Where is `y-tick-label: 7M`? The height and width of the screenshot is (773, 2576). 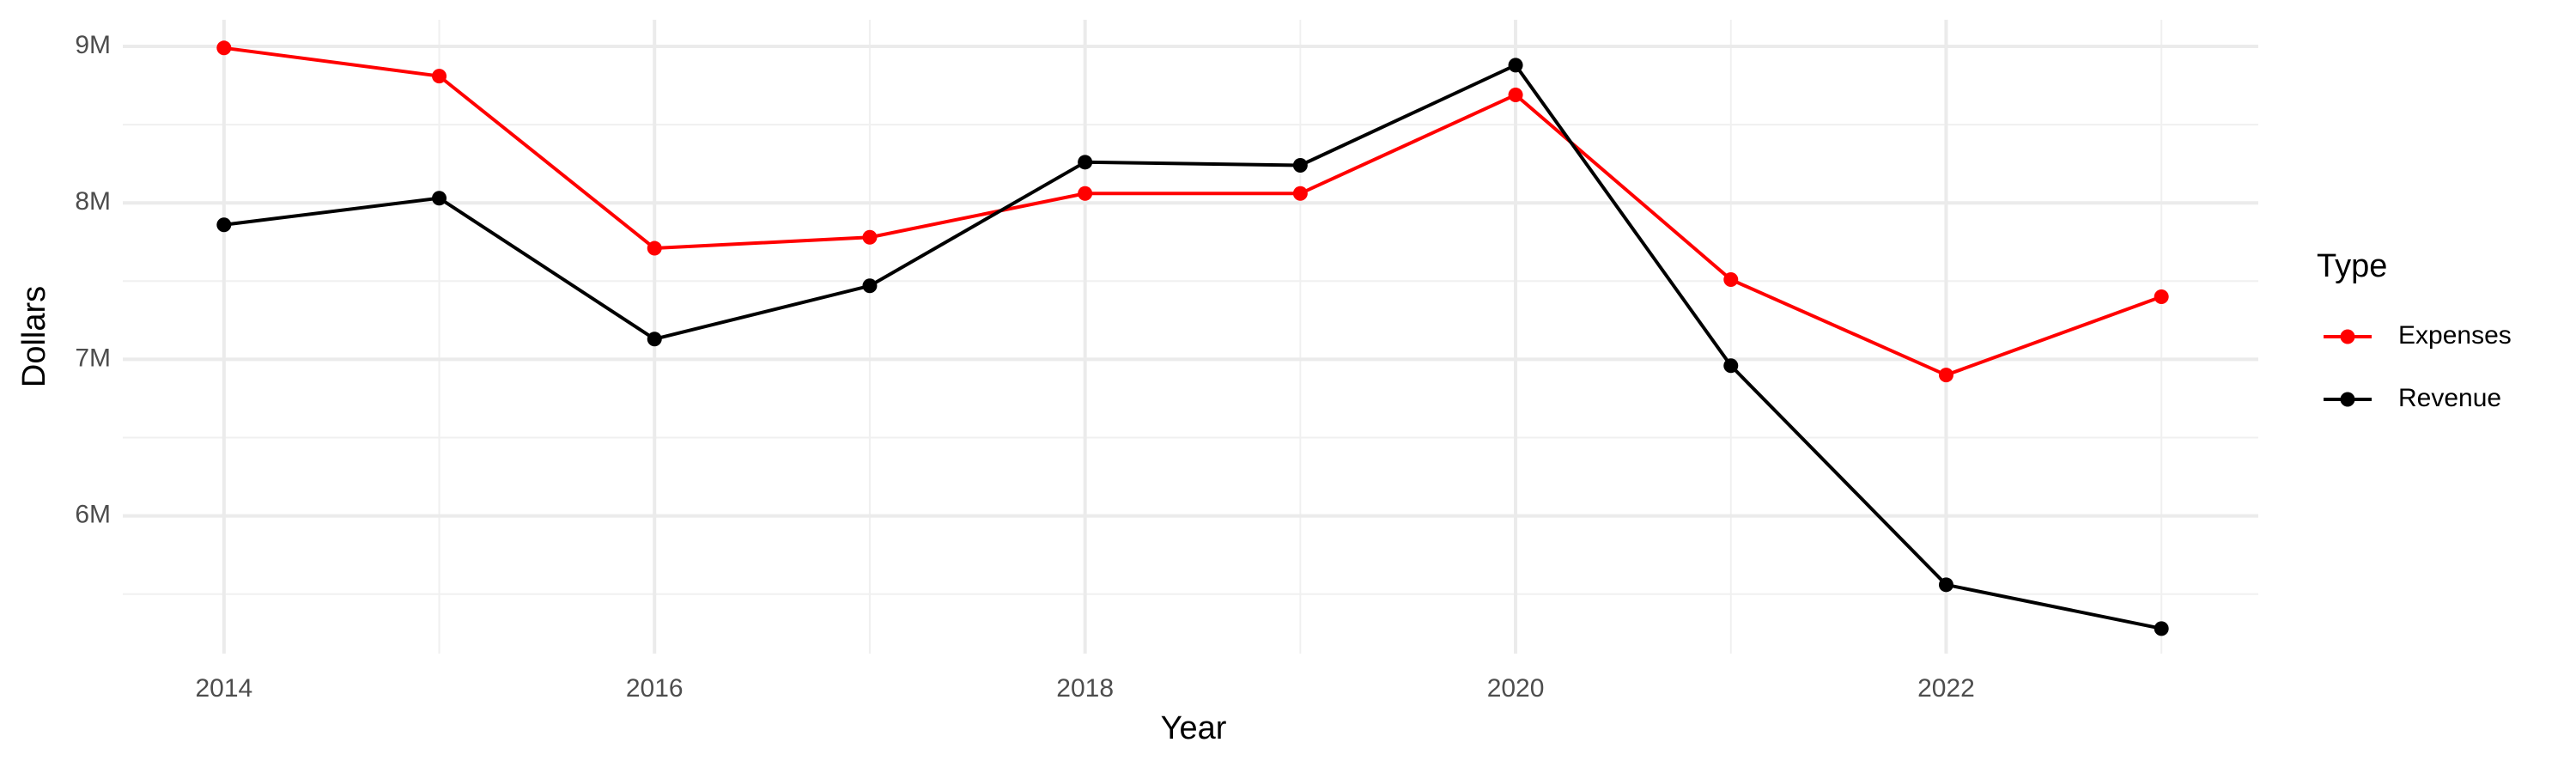
y-tick-label: 7M is located at coordinates (93, 358).